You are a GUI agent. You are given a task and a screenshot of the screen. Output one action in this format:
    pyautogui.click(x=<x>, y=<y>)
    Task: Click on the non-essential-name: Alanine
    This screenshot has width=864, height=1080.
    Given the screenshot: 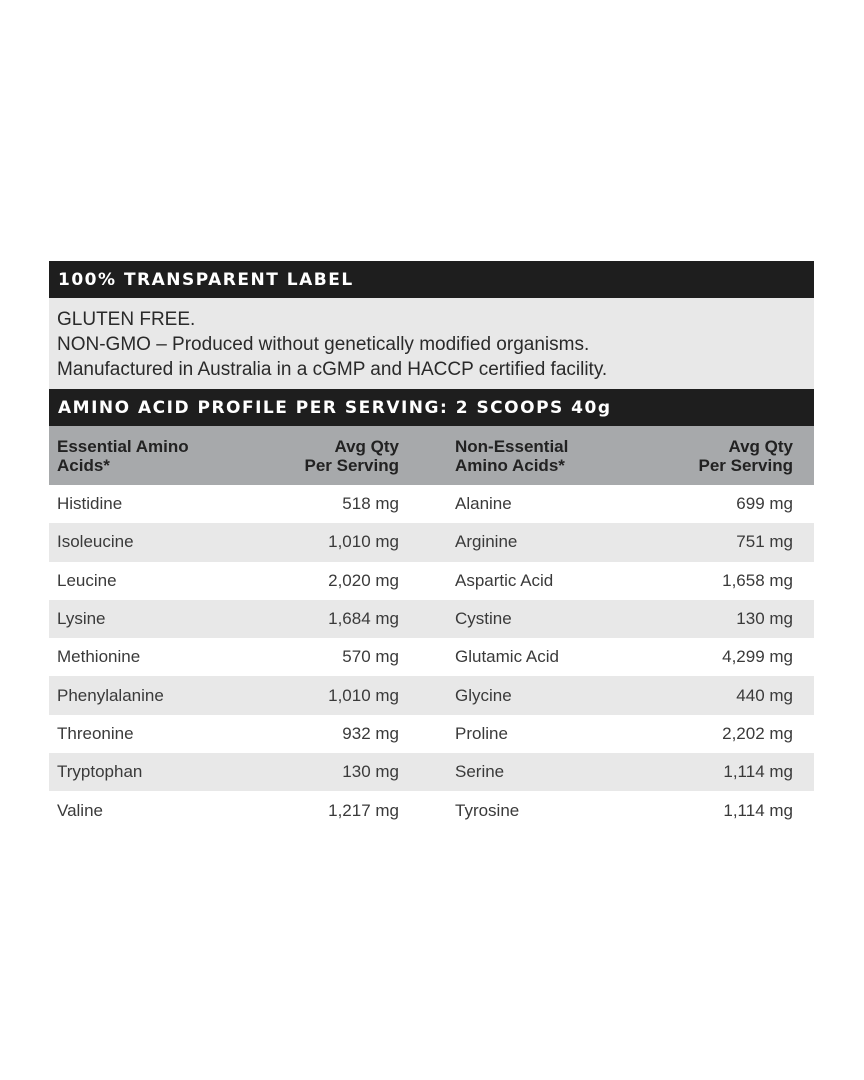 What is the action you would take?
    pyautogui.click(x=483, y=504)
    